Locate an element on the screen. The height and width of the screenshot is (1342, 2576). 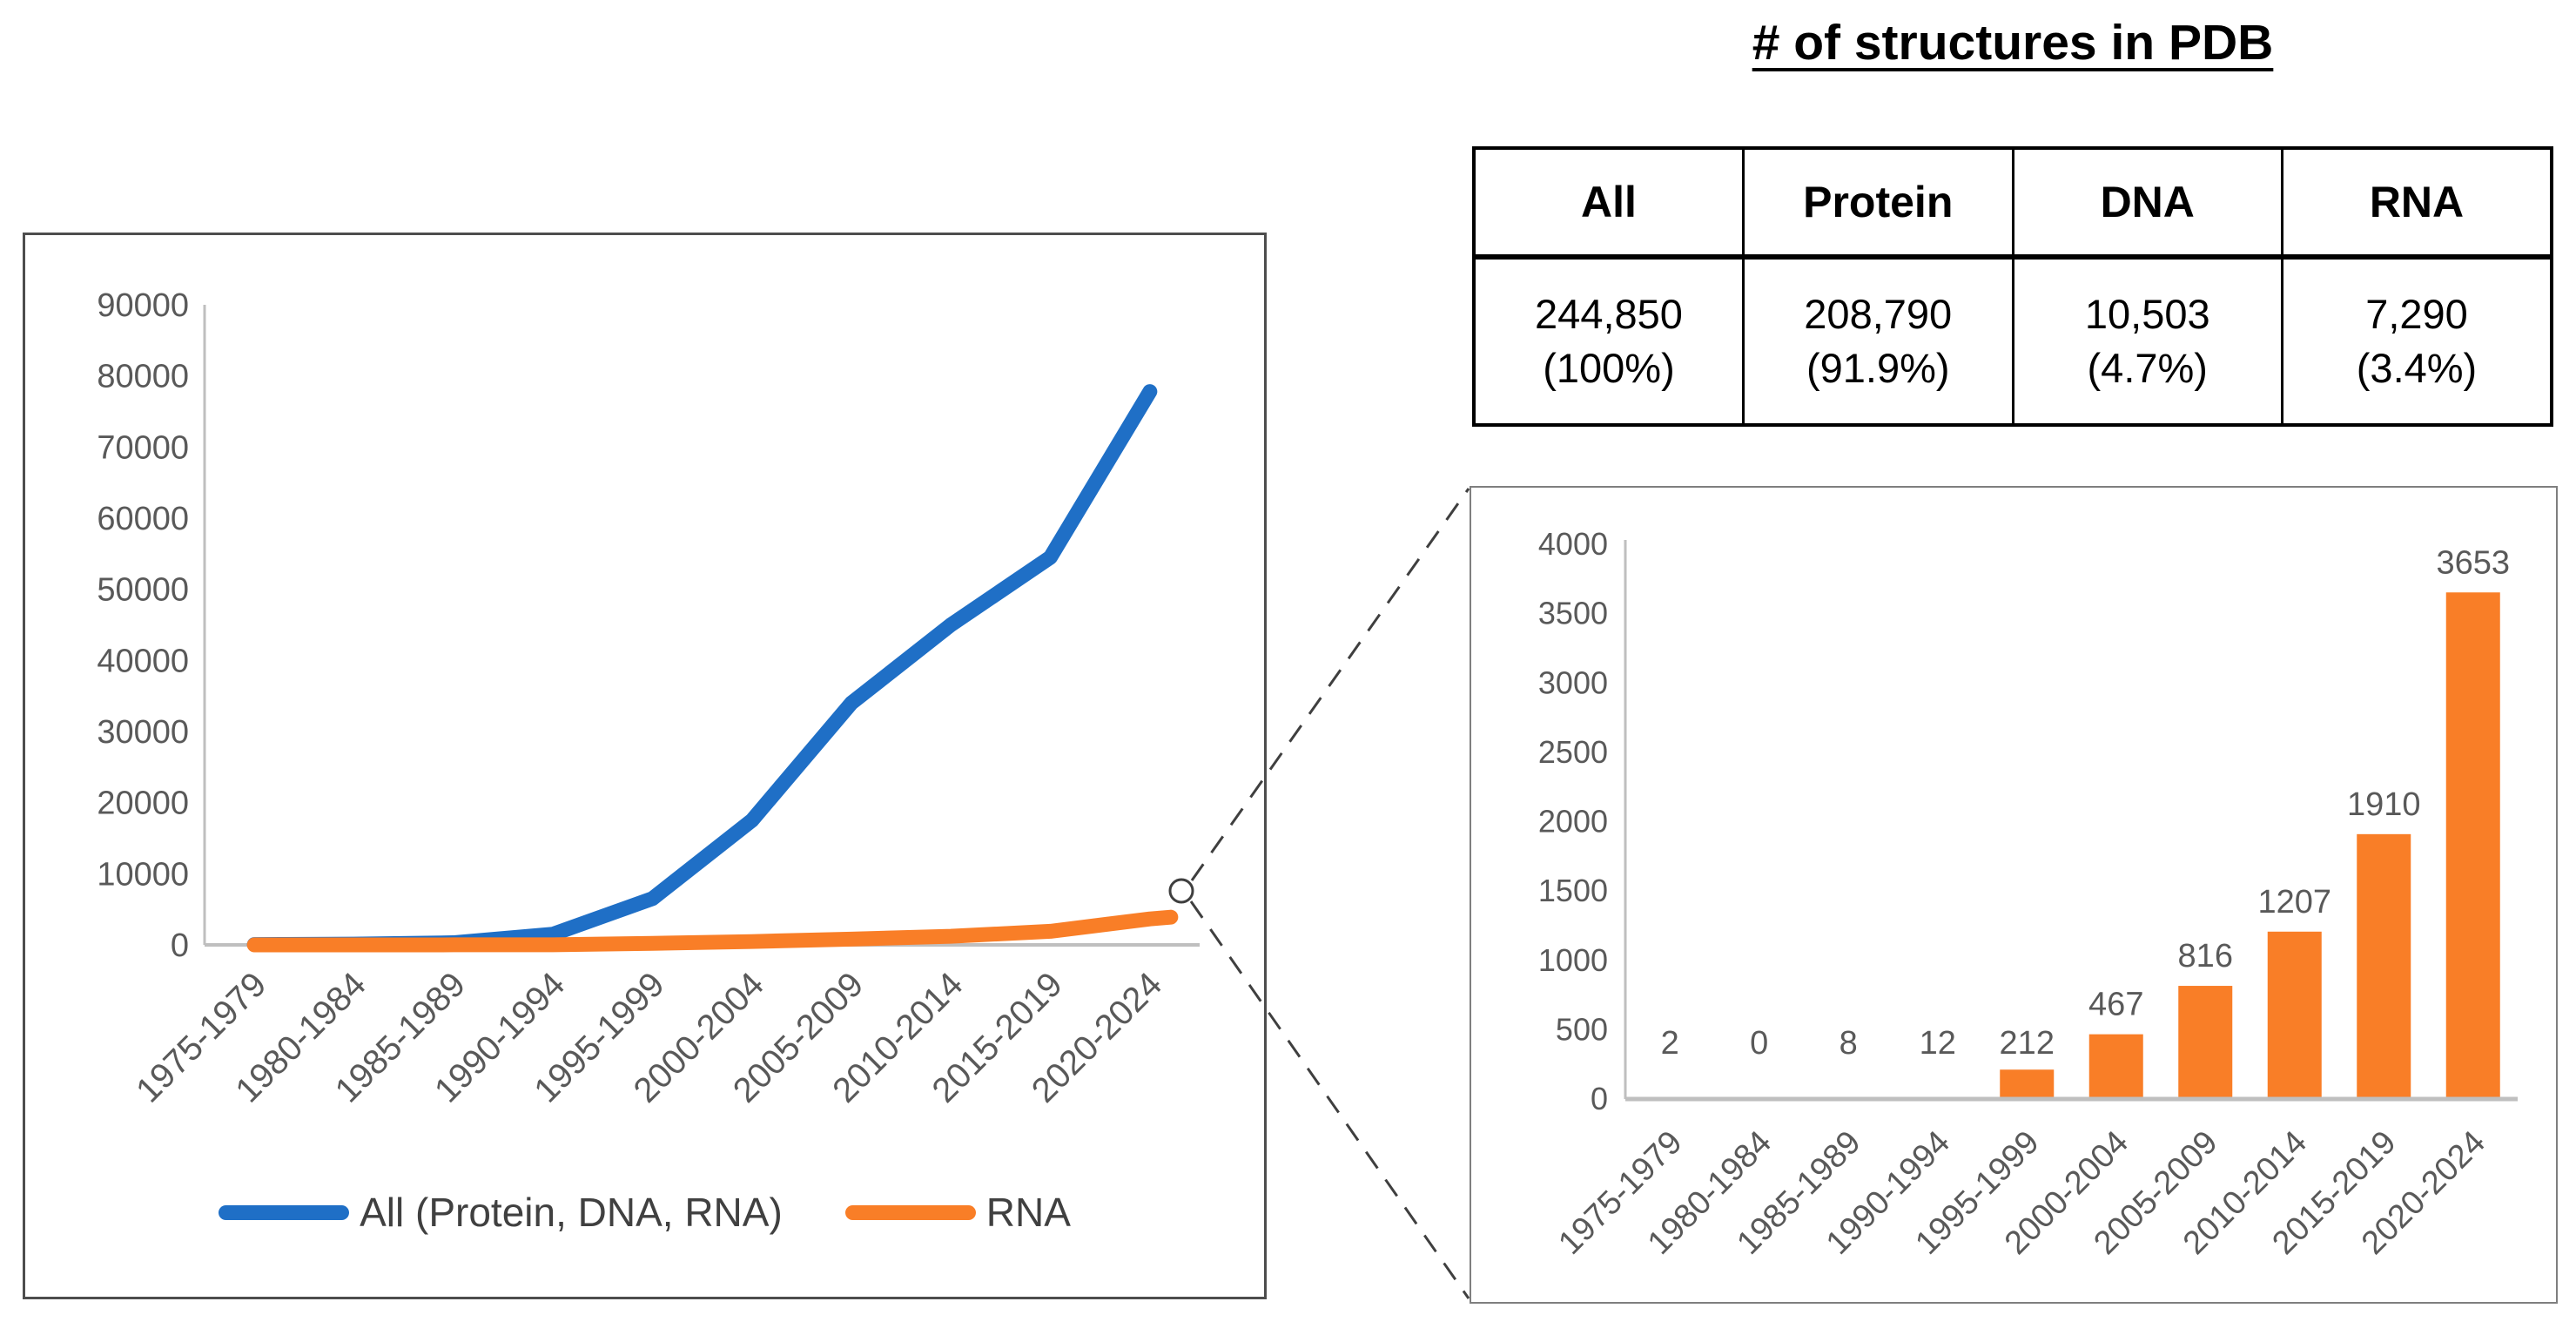
rna-count: 7,290 is located at coordinates (2416, 314).